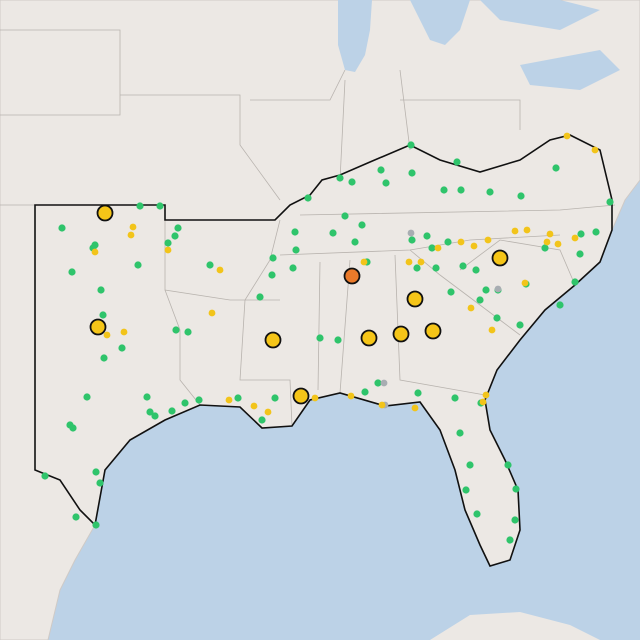 The height and width of the screenshot is (640, 640). What do you see at coordinates (515, 626) in the screenshot?
I see `island` at bounding box center [515, 626].